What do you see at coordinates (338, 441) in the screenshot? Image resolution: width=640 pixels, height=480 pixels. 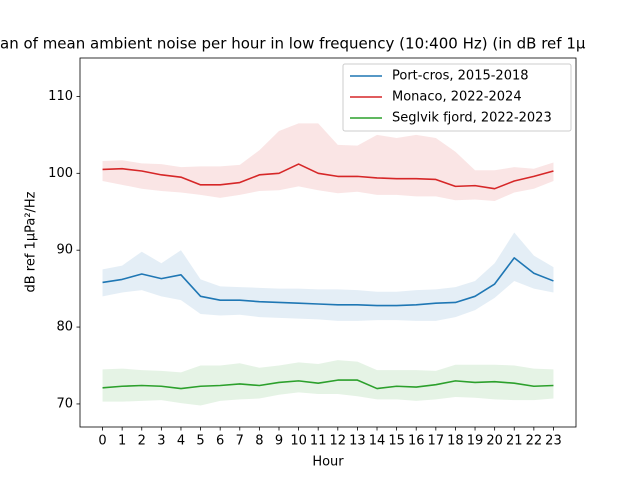 I see `x-tick-label: 12` at bounding box center [338, 441].